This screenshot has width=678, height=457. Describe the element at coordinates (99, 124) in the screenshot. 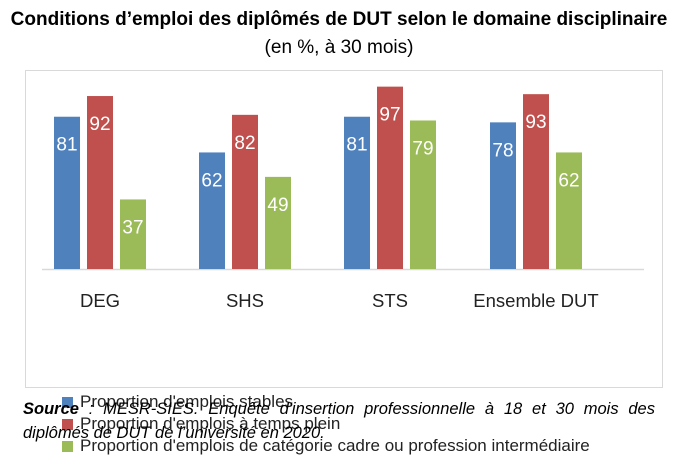

I see `data-label: 92` at that location.